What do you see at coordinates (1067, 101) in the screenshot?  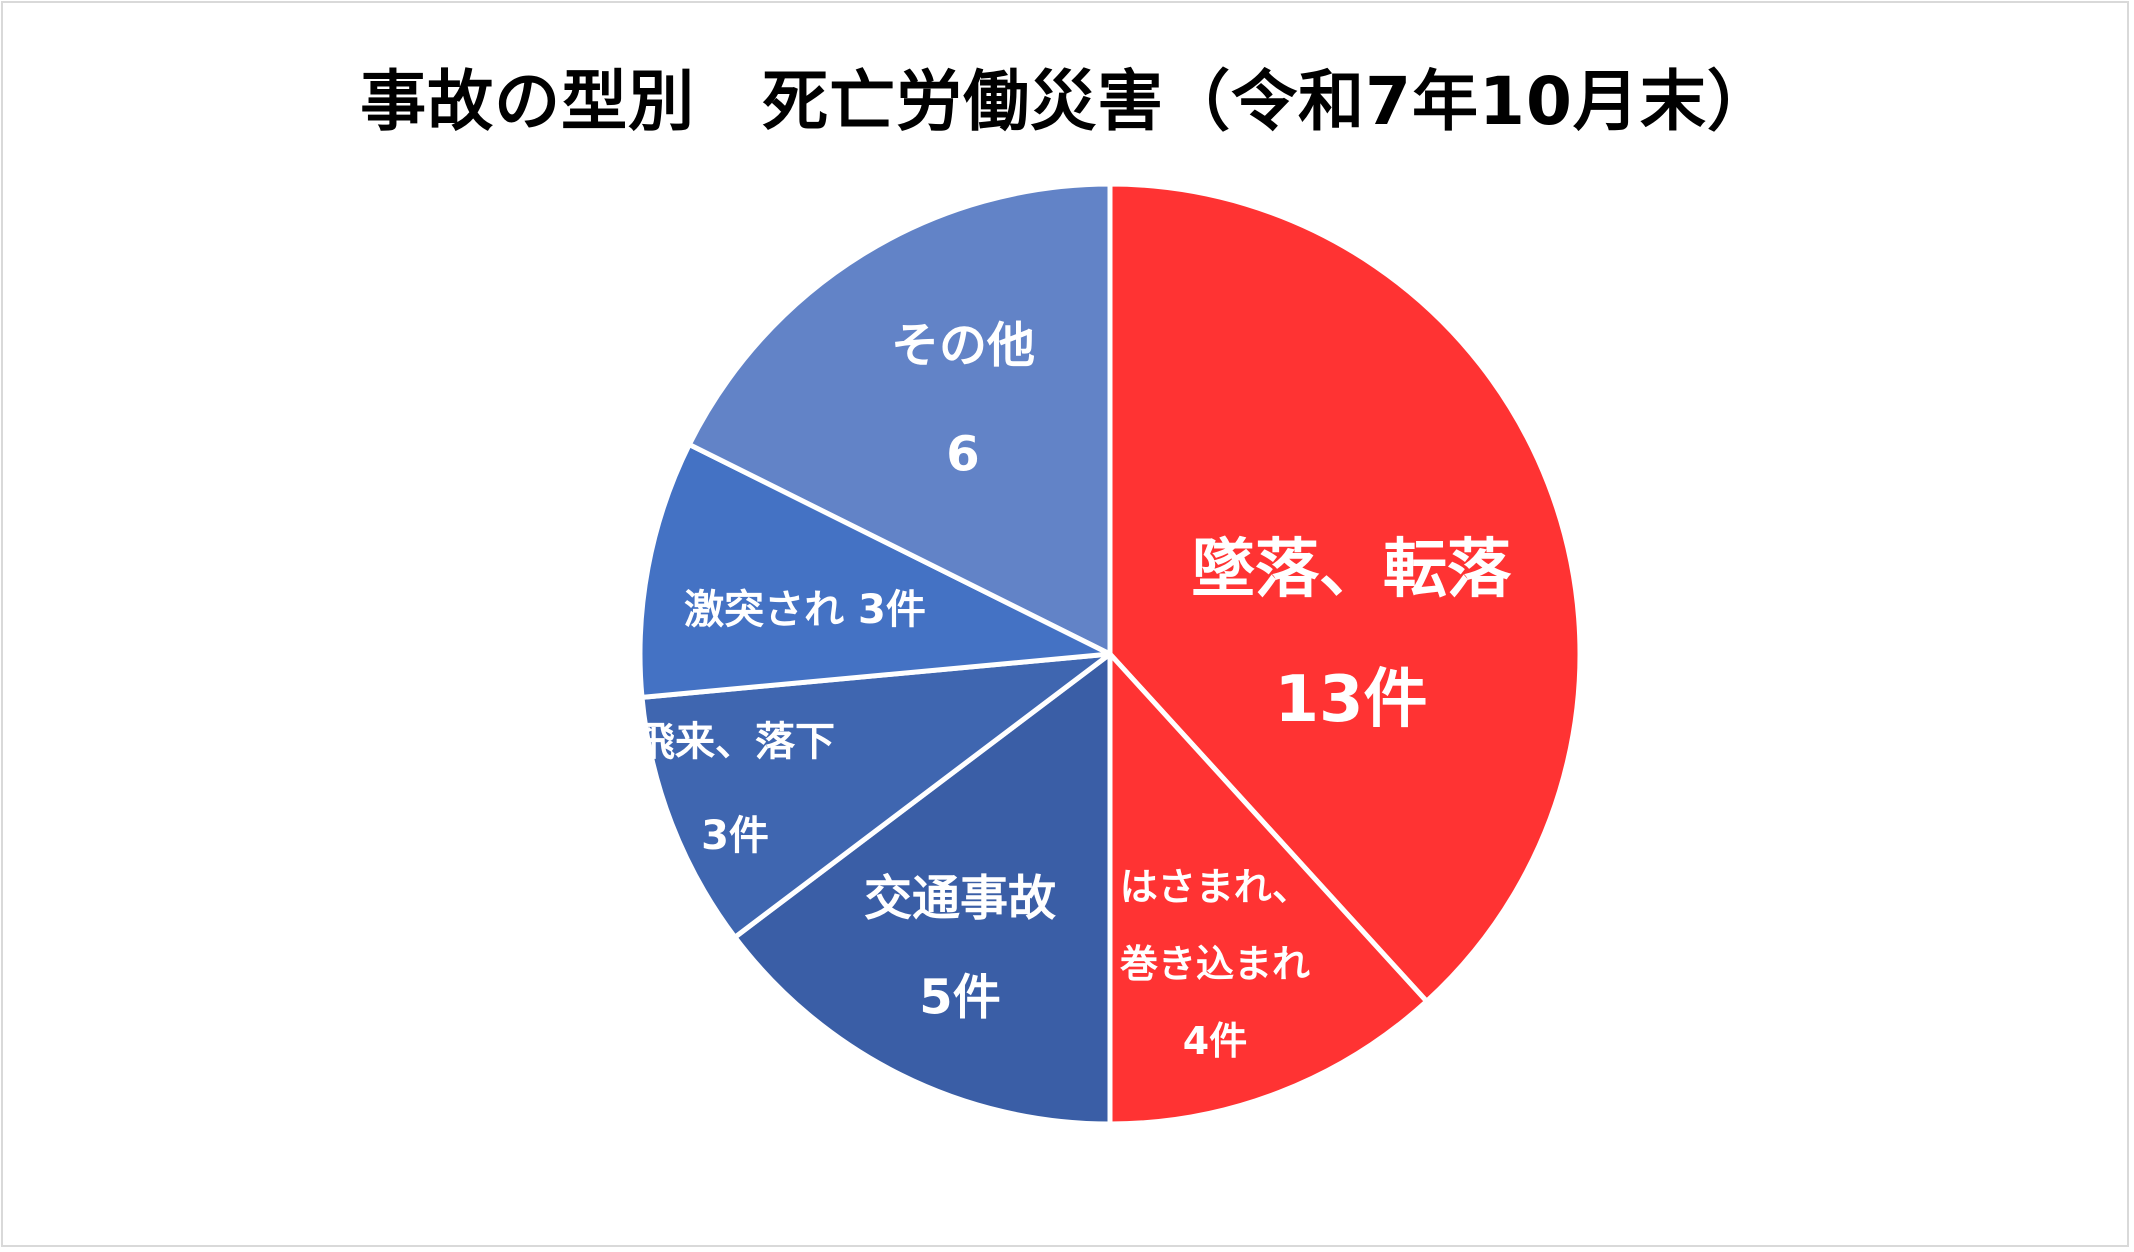 I see `chart-title: 事故の型別 死亡労働災害（令和7年10月末）` at bounding box center [1067, 101].